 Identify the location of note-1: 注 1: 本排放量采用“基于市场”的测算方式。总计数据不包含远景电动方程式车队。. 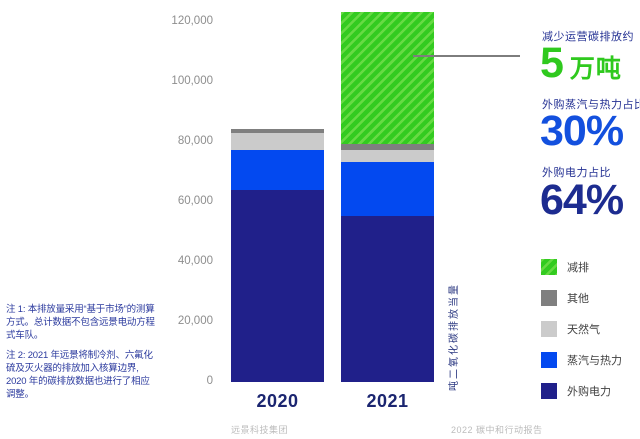
(80, 322).